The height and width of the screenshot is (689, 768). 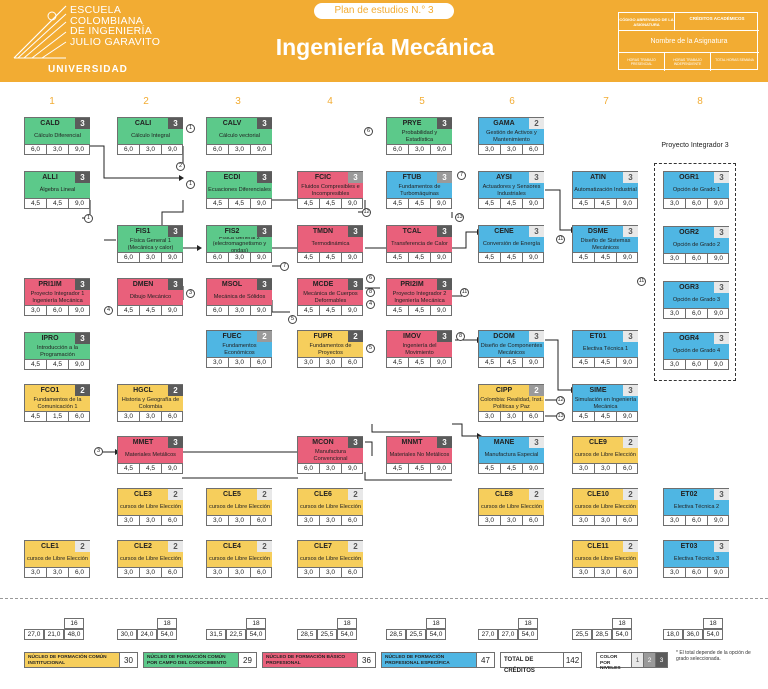 I want to click on total-independiente: 28,5, so click(x=602, y=634).